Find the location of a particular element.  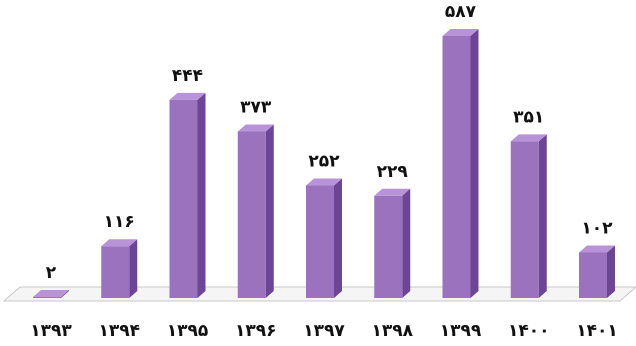

category-label: ۱۳۹۹ is located at coordinates (461, 331).